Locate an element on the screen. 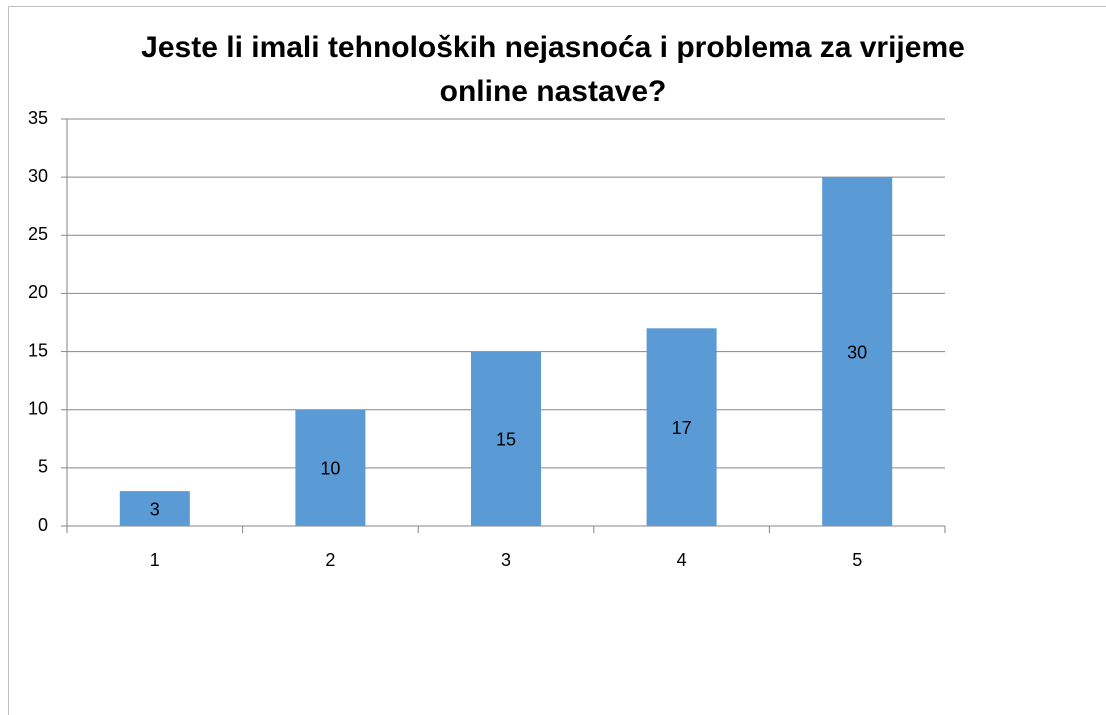 This screenshot has height=715, width=1106. x-tick-label: 2 is located at coordinates (330, 560).